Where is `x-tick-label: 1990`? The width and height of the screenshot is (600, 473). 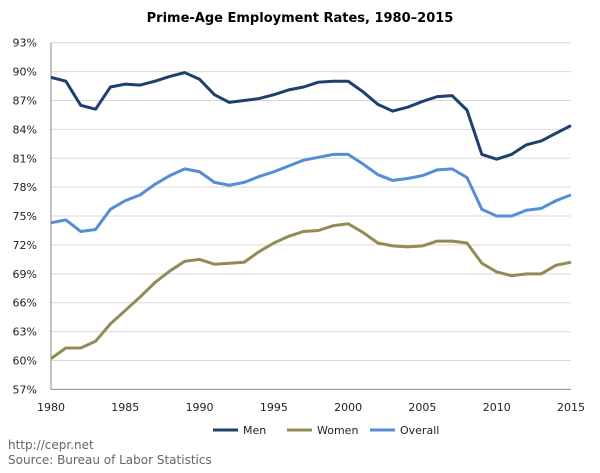 x-tick-label: 1990 is located at coordinates (200, 407).